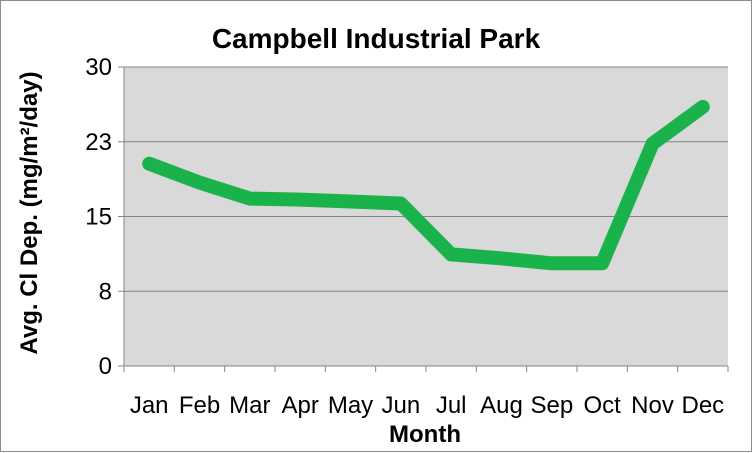 Image resolution: width=752 pixels, height=453 pixels. Describe the element at coordinates (425, 434) in the screenshot. I see `x-axis-title: Month` at that location.